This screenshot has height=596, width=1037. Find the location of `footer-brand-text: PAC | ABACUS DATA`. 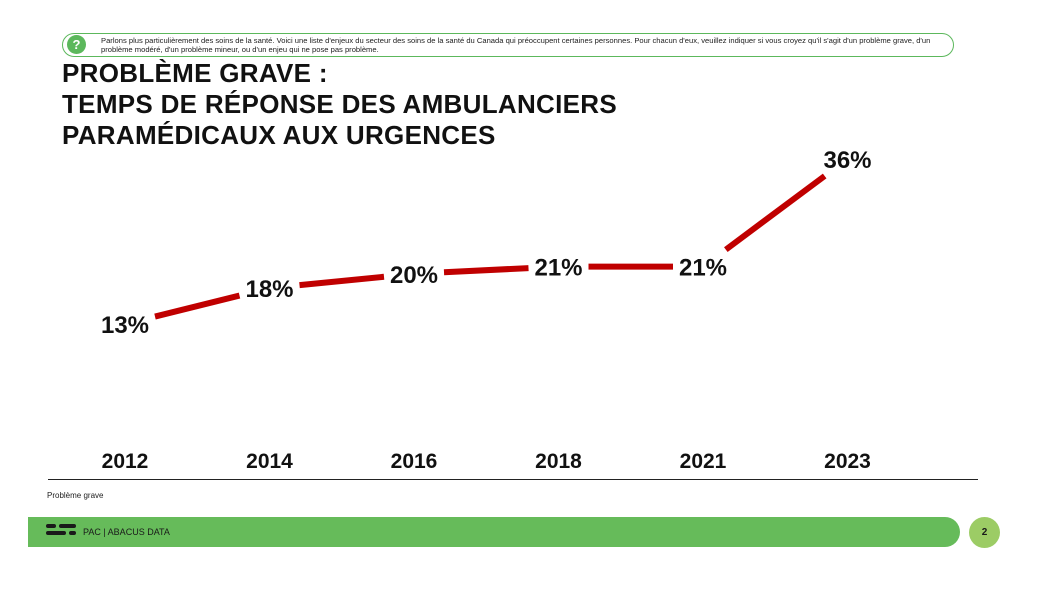

footer-brand-text: PAC | ABACUS DATA is located at coordinates (126, 532).